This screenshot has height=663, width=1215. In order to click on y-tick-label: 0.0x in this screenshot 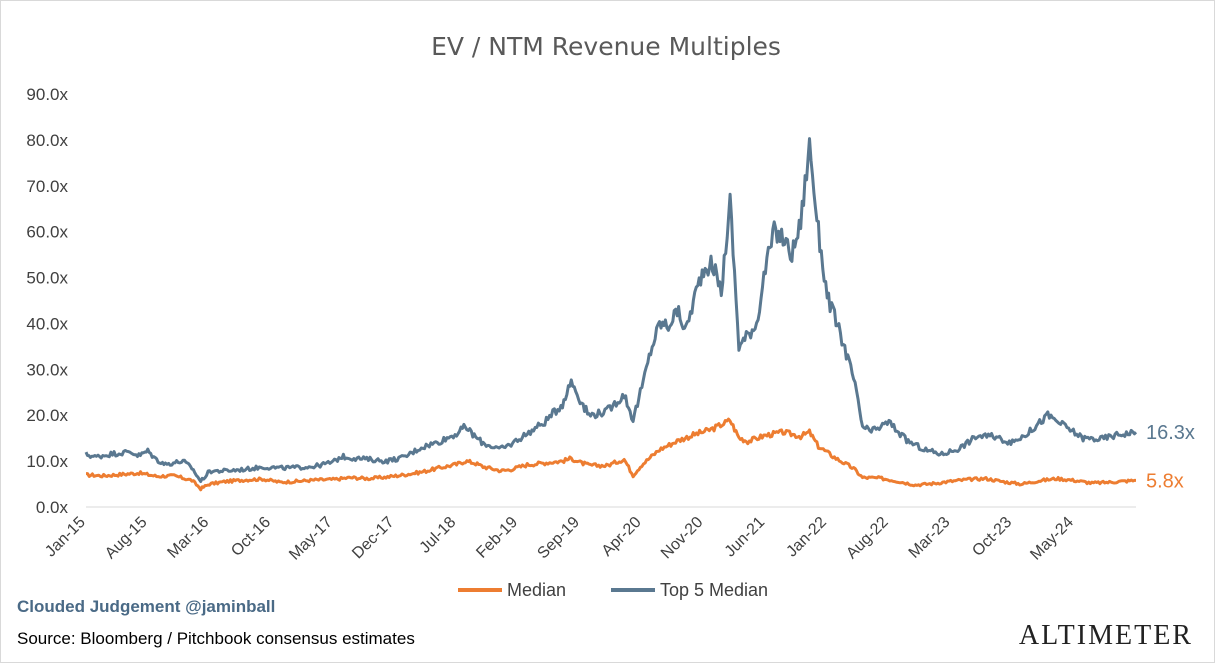, I will do `click(52, 507)`.